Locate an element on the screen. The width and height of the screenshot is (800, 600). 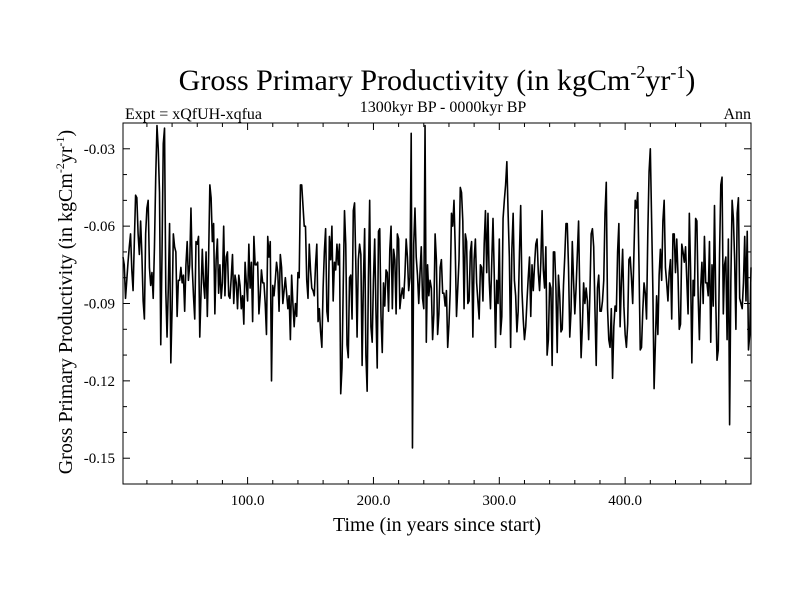
y-axis-label-text: Gross Primary Productivity (in kgCm is located at coordinates (66, 324).